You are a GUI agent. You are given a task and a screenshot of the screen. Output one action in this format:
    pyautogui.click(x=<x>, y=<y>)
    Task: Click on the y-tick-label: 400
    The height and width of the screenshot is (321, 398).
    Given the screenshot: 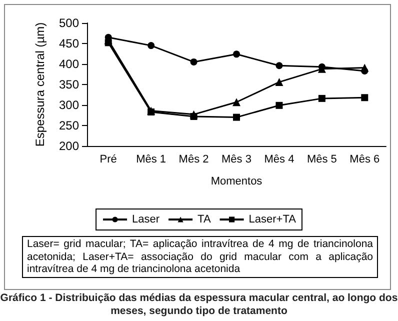 What is the action you would take?
    pyautogui.click(x=69, y=64)
    